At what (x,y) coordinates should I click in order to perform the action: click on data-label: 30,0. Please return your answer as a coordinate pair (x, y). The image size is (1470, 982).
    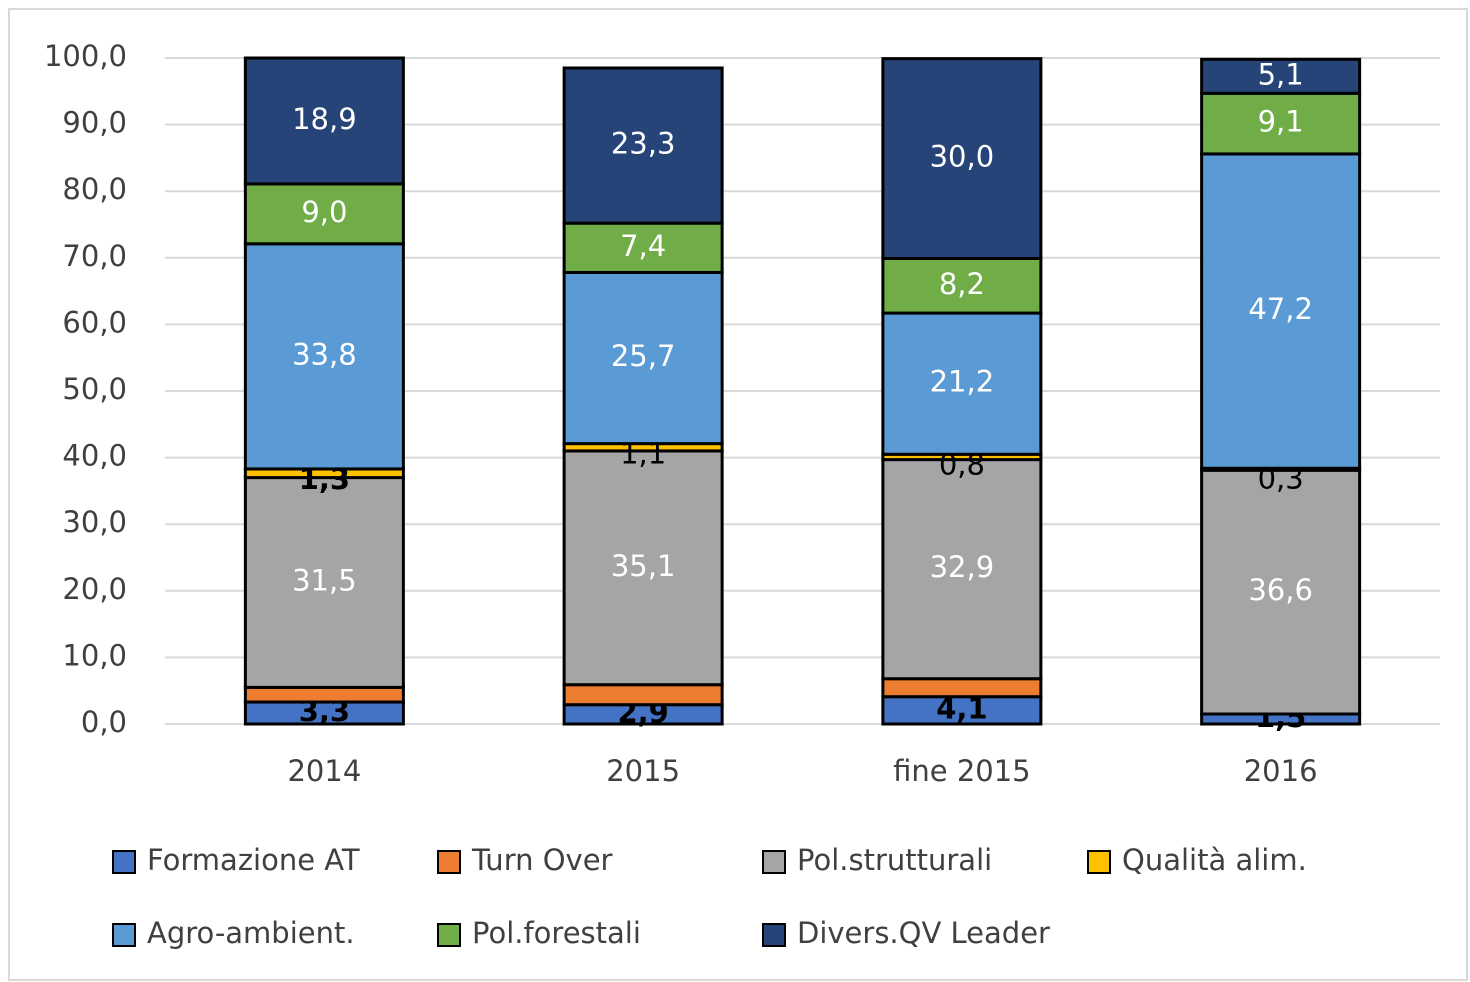
    Looking at the image, I should click on (962, 157).